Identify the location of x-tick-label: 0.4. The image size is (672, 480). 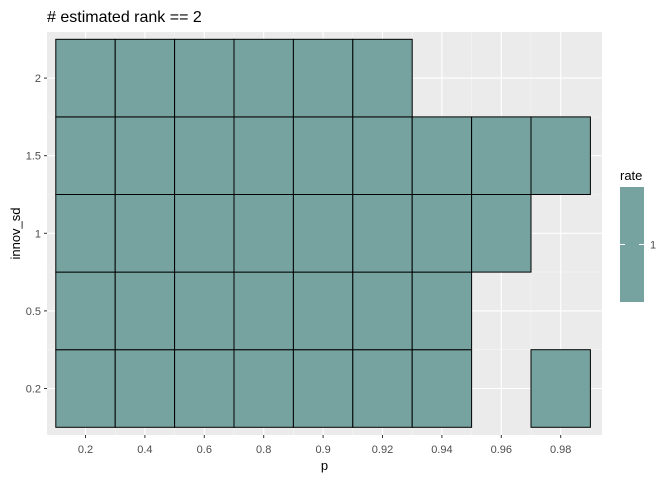
(144, 450).